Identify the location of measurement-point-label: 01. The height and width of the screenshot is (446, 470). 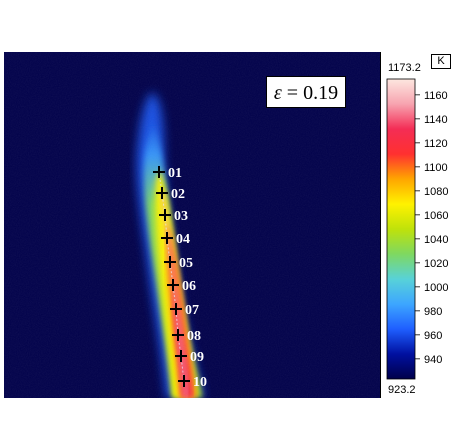
(175, 173).